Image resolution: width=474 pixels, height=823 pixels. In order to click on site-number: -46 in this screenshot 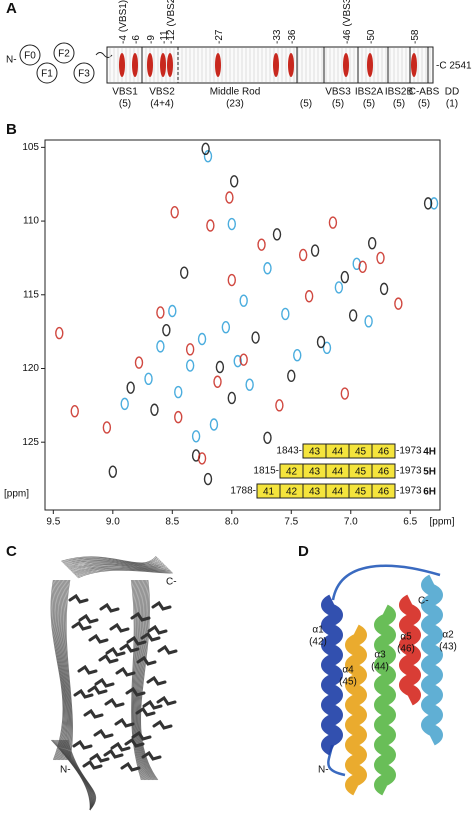, I will do `click(347, 36)`.